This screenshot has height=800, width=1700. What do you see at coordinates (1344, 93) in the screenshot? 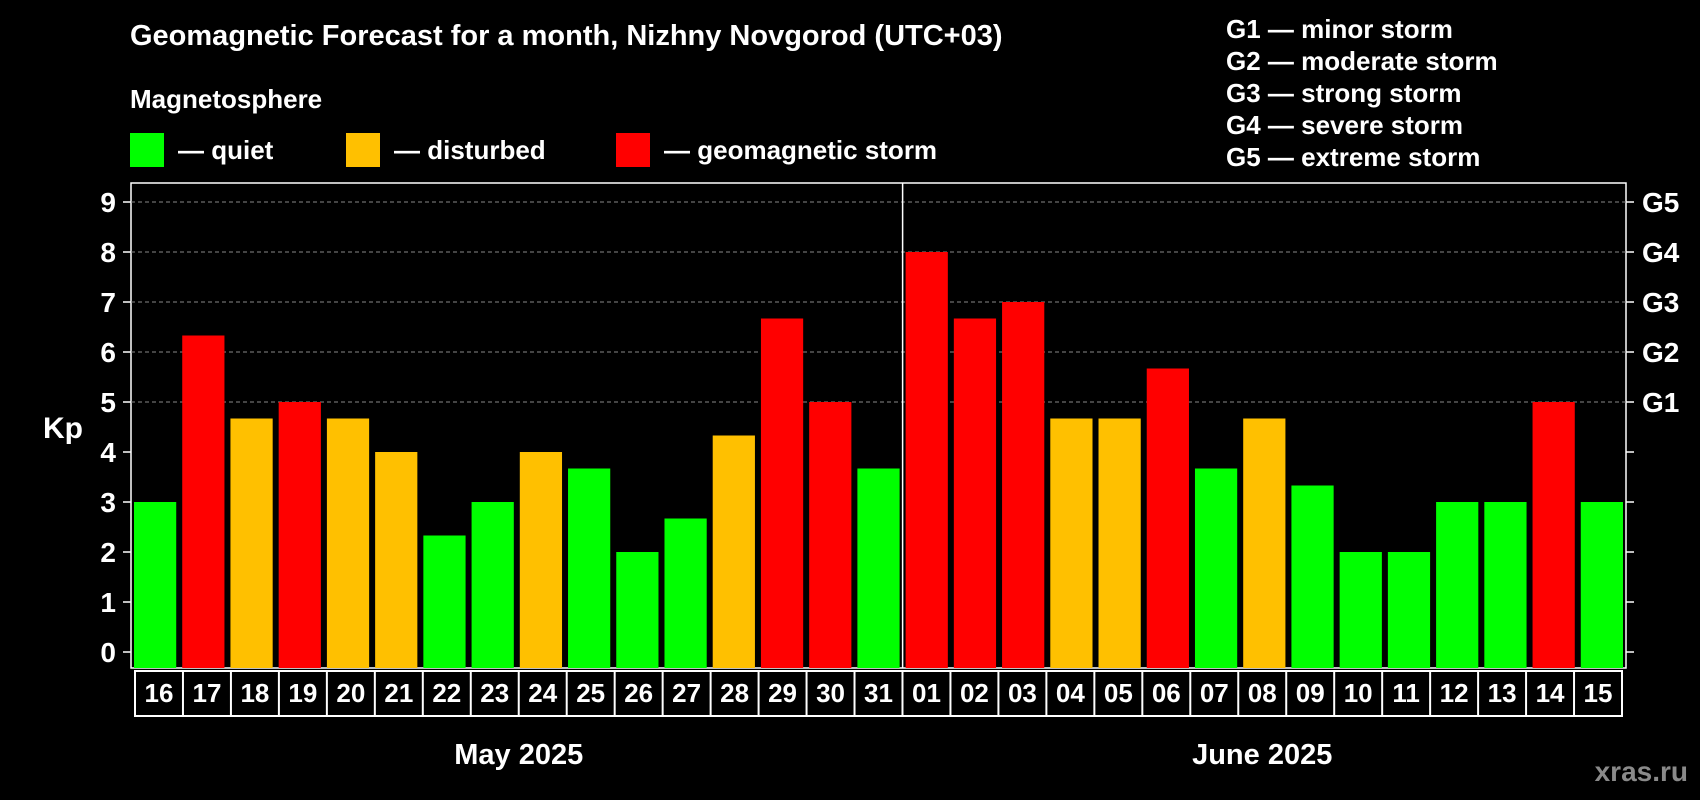
I see `g-scale-g3: G3 — strong storm` at bounding box center [1344, 93].